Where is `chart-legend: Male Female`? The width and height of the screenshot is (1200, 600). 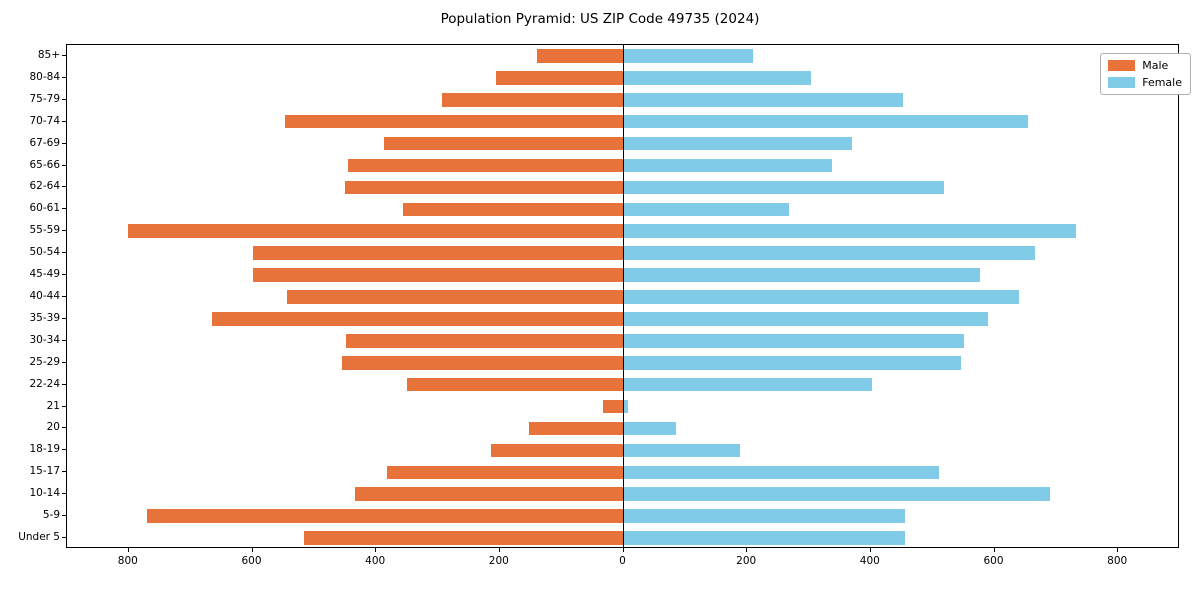 chart-legend: Male Female is located at coordinates (1145, 74).